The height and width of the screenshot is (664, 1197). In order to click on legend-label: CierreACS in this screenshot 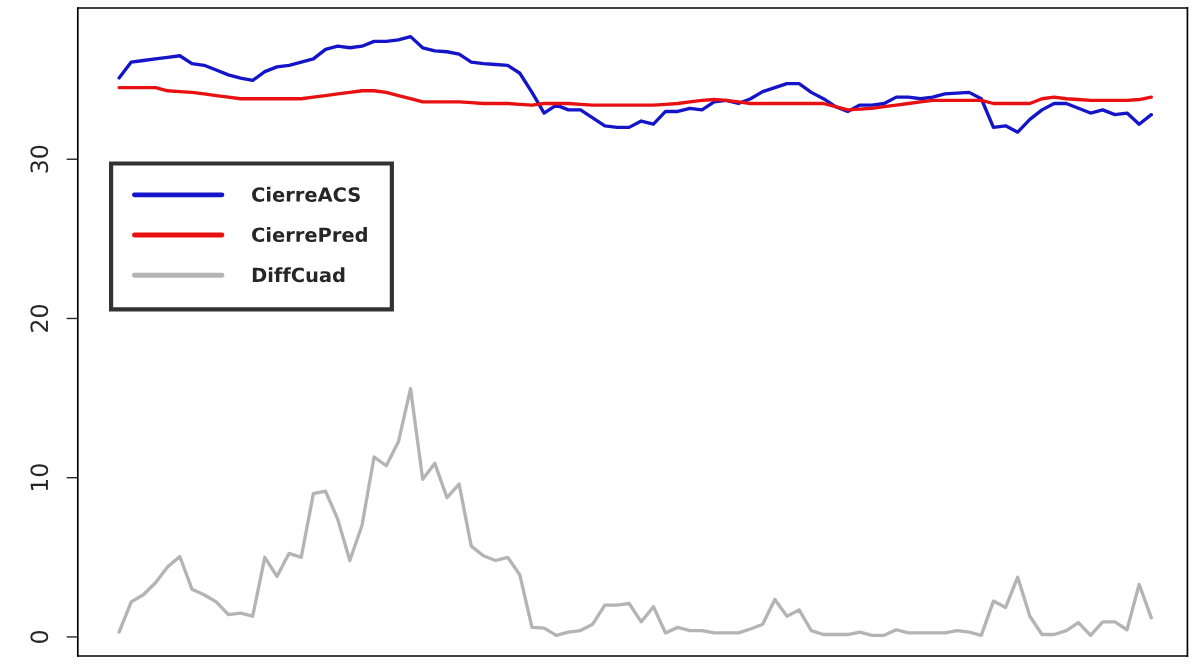, I will do `click(306, 194)`.